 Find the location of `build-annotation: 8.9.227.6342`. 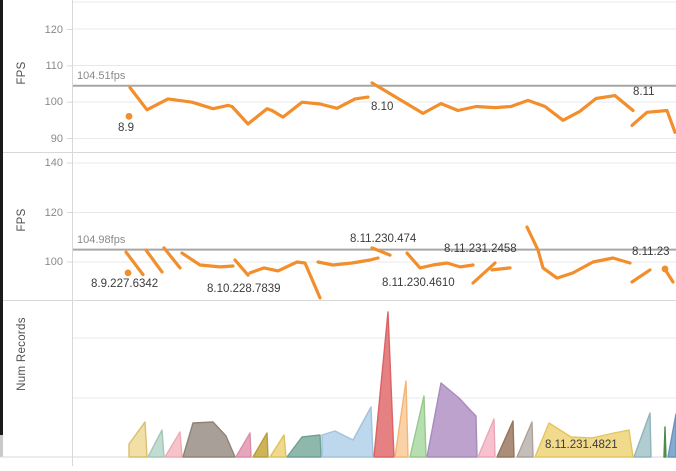

build-annotation: 8.9.227.6342 is located at coordinates (125, 284).